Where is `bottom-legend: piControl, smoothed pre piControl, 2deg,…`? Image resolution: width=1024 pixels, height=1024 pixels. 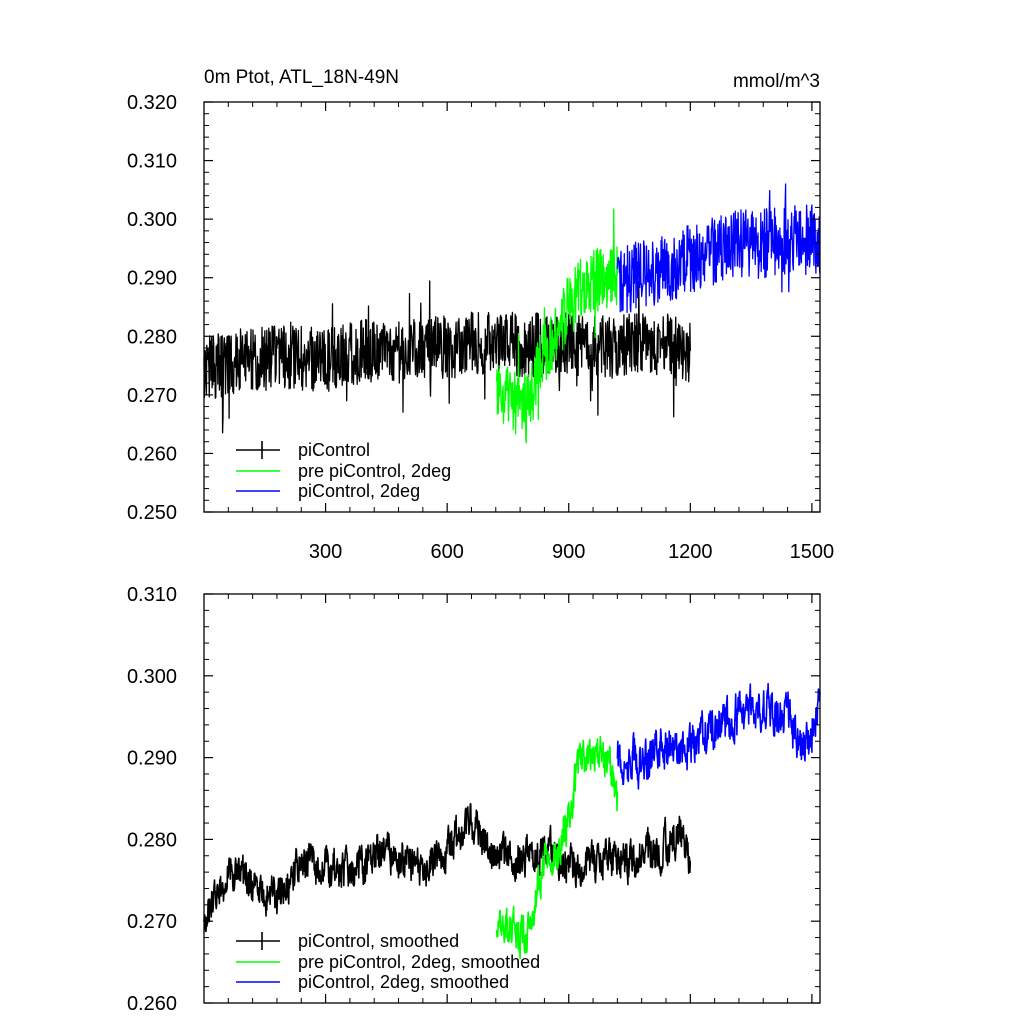
bottom-legend: piControl, smoothed pre piControl, 2deg,… is located at coordinates (388, 961).